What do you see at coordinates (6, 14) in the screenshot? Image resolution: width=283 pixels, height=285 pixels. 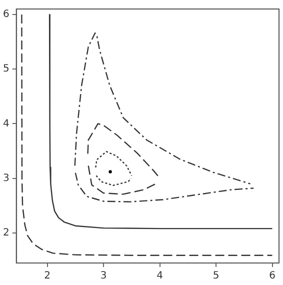 I see `y-tick-label: 6` at bounding box center [6, 14].